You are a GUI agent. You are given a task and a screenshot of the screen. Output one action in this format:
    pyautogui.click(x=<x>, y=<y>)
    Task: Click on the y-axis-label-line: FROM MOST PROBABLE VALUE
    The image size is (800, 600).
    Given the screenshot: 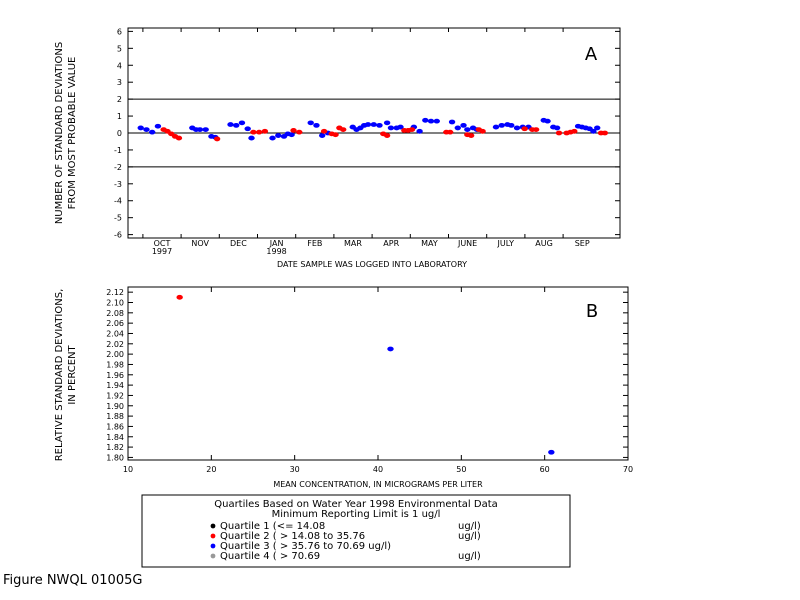 What is the action you would take?
    pyautogui.click(x=72, y=133)
    